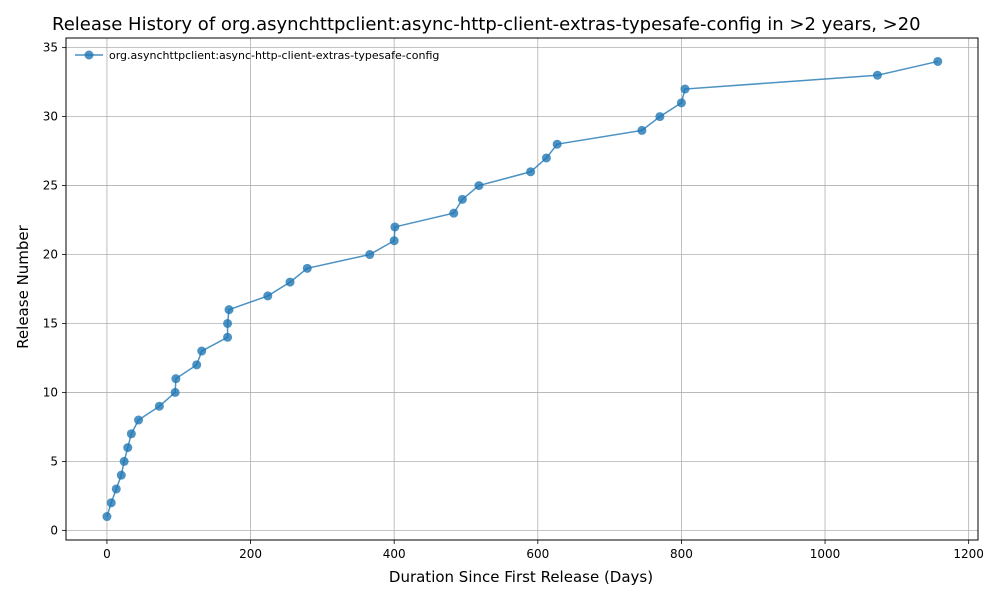 This screenshot has width=1000, height=600. Describe the element at coordinates (54, 461) in the screenshot. I see `y-tick-label: 5` at that location.